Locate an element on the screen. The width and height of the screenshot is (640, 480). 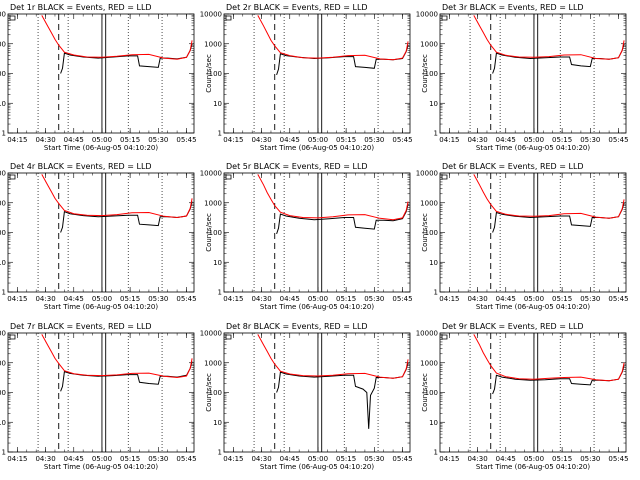
series-events-line is located at coordinates (342, 219).